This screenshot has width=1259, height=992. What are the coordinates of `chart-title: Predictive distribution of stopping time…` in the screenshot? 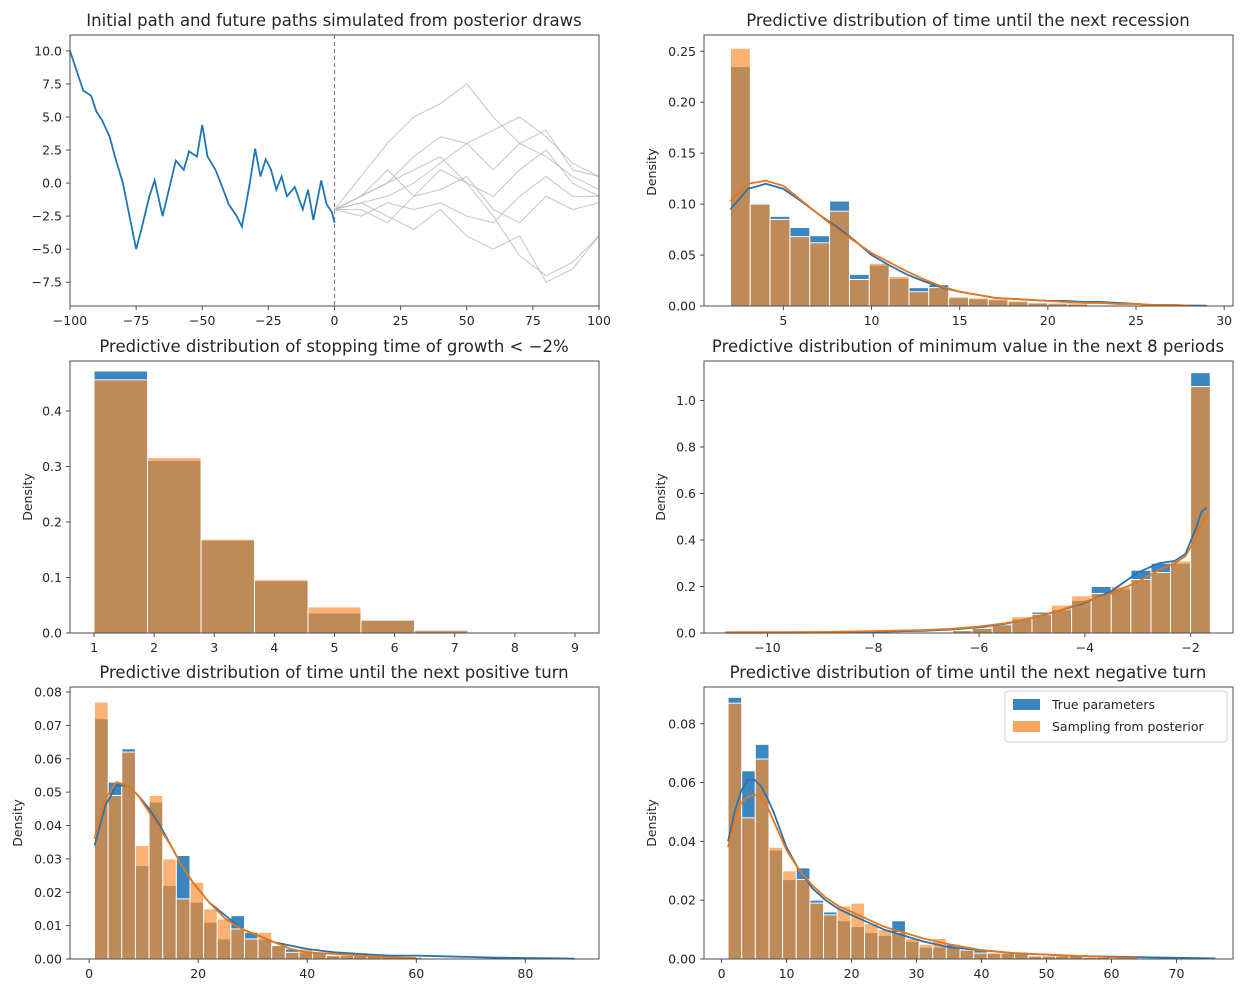 It's located at (333, 346).